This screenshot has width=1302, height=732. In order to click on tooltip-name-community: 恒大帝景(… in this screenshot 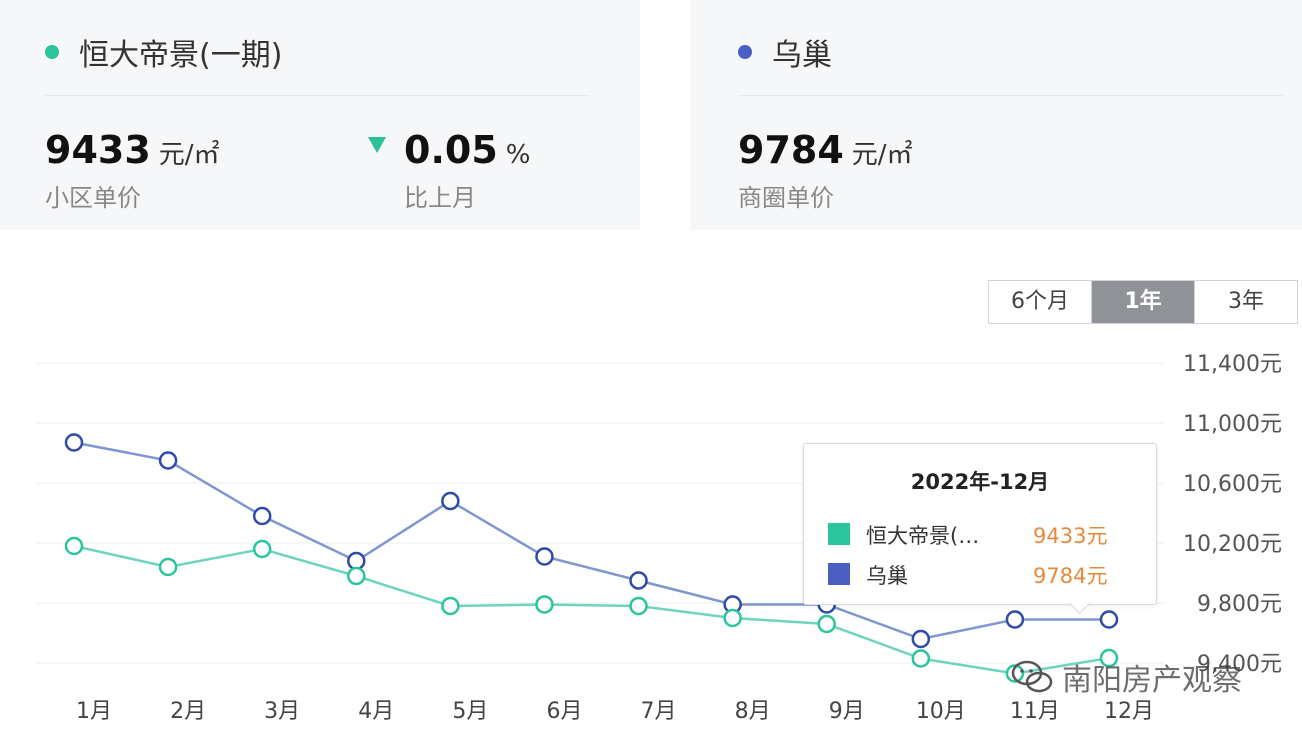, I will do `click(923, 536)`.